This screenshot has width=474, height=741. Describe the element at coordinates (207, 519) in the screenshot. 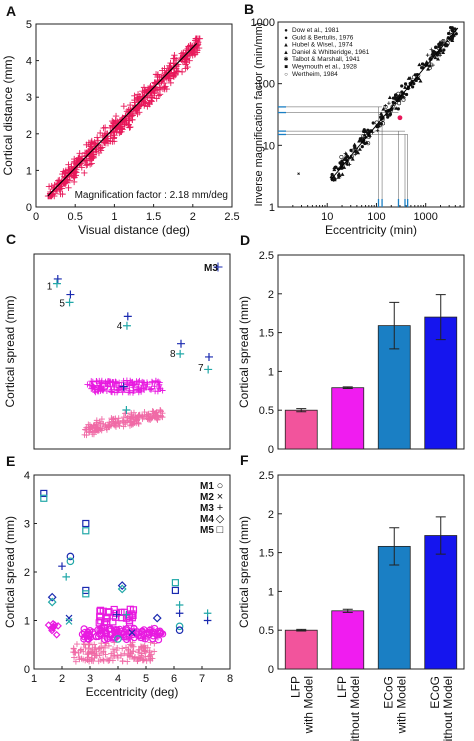

I see `legend-entry: M4` at that location.